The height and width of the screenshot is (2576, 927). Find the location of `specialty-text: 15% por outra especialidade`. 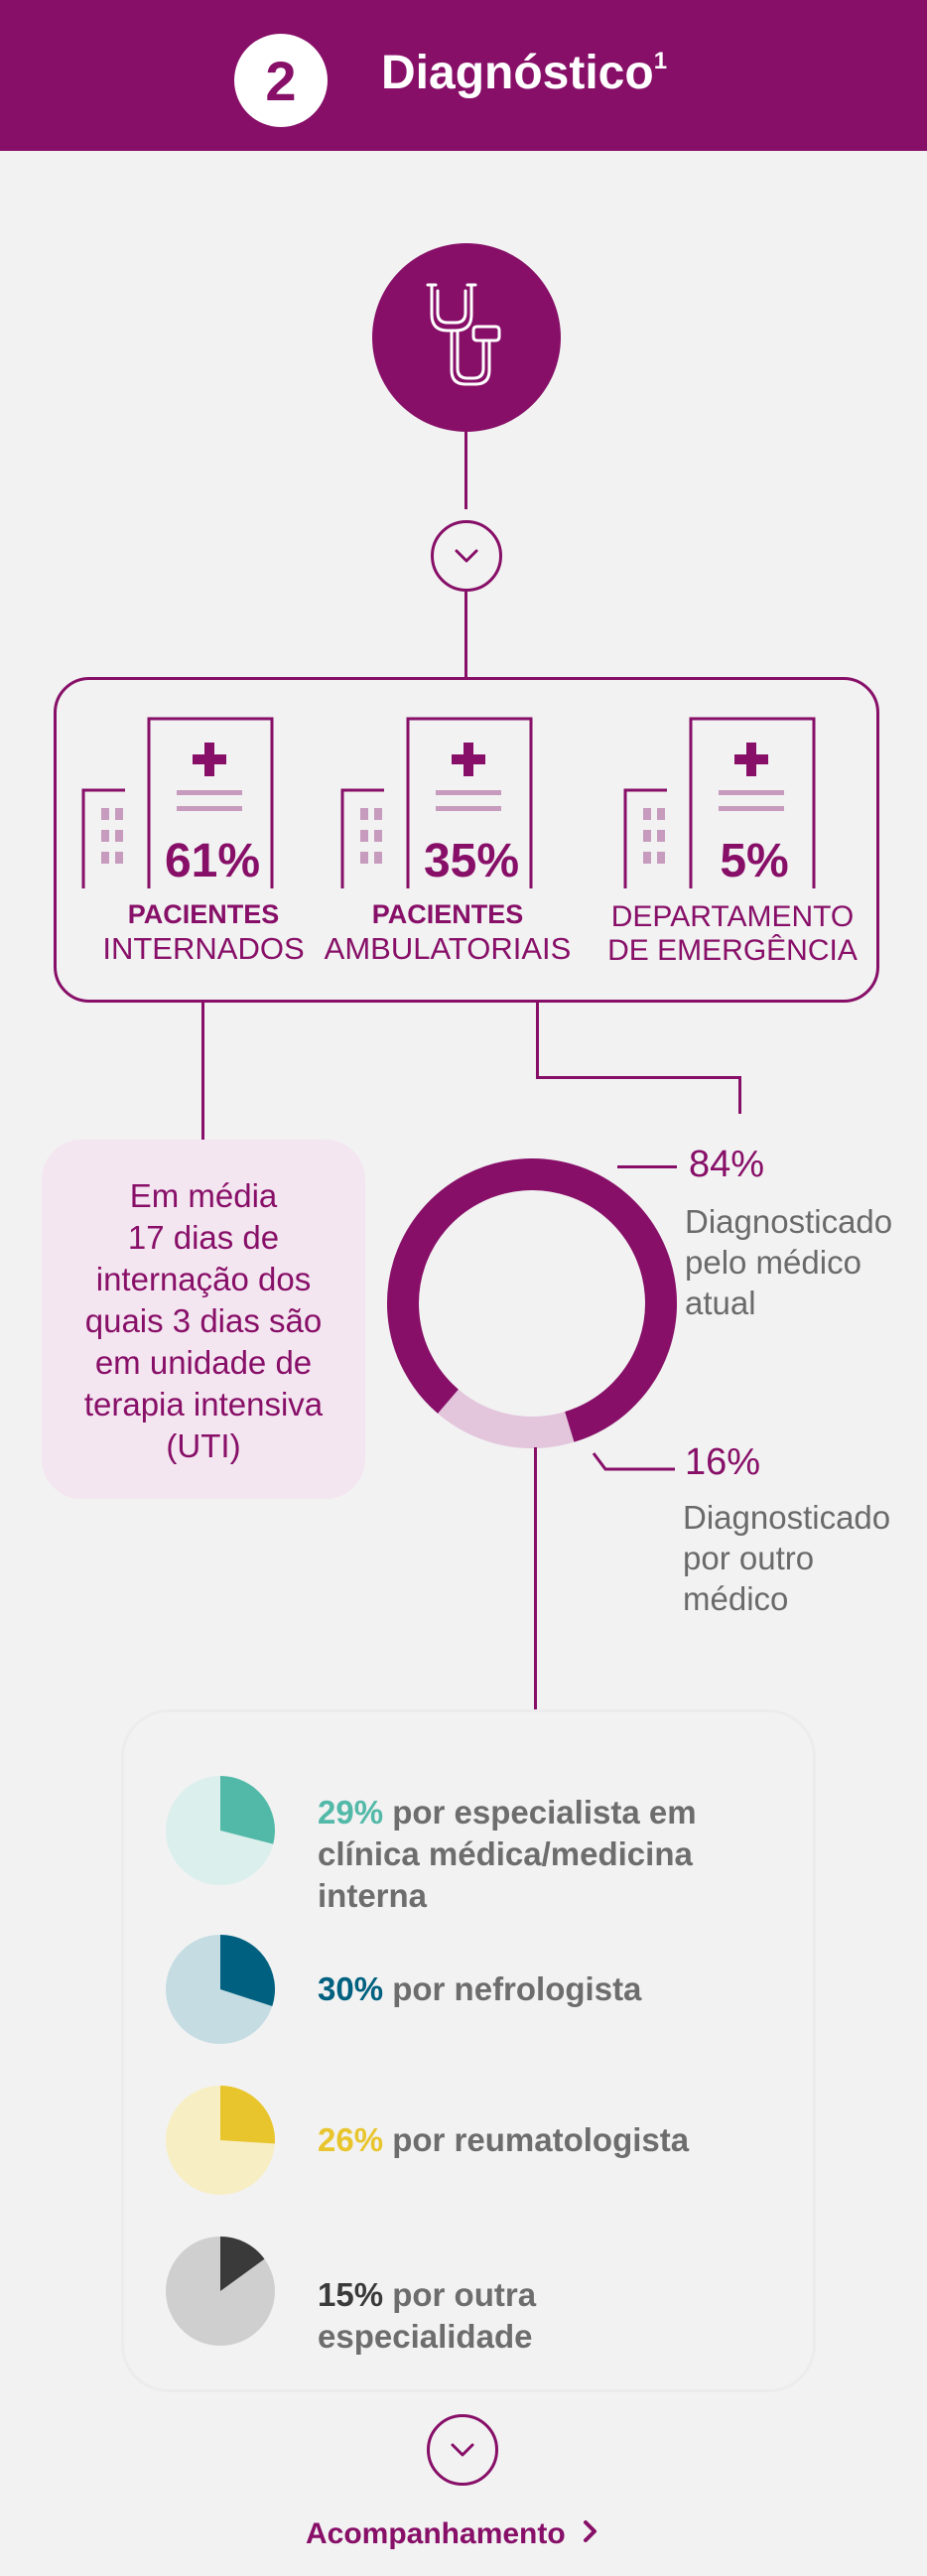

specialty-text: 15% por outra especialidade is located at coordinates (466, 2316).